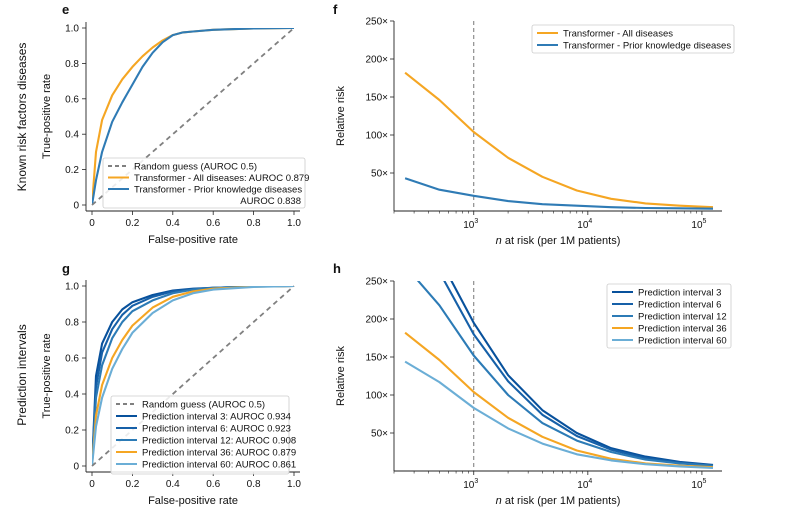 This screenshot has height=518, width=801. Describe the element at coordinates (270, 201) in the screenshot. I see `legend-label-line2: AUROC 0.838` at that location.